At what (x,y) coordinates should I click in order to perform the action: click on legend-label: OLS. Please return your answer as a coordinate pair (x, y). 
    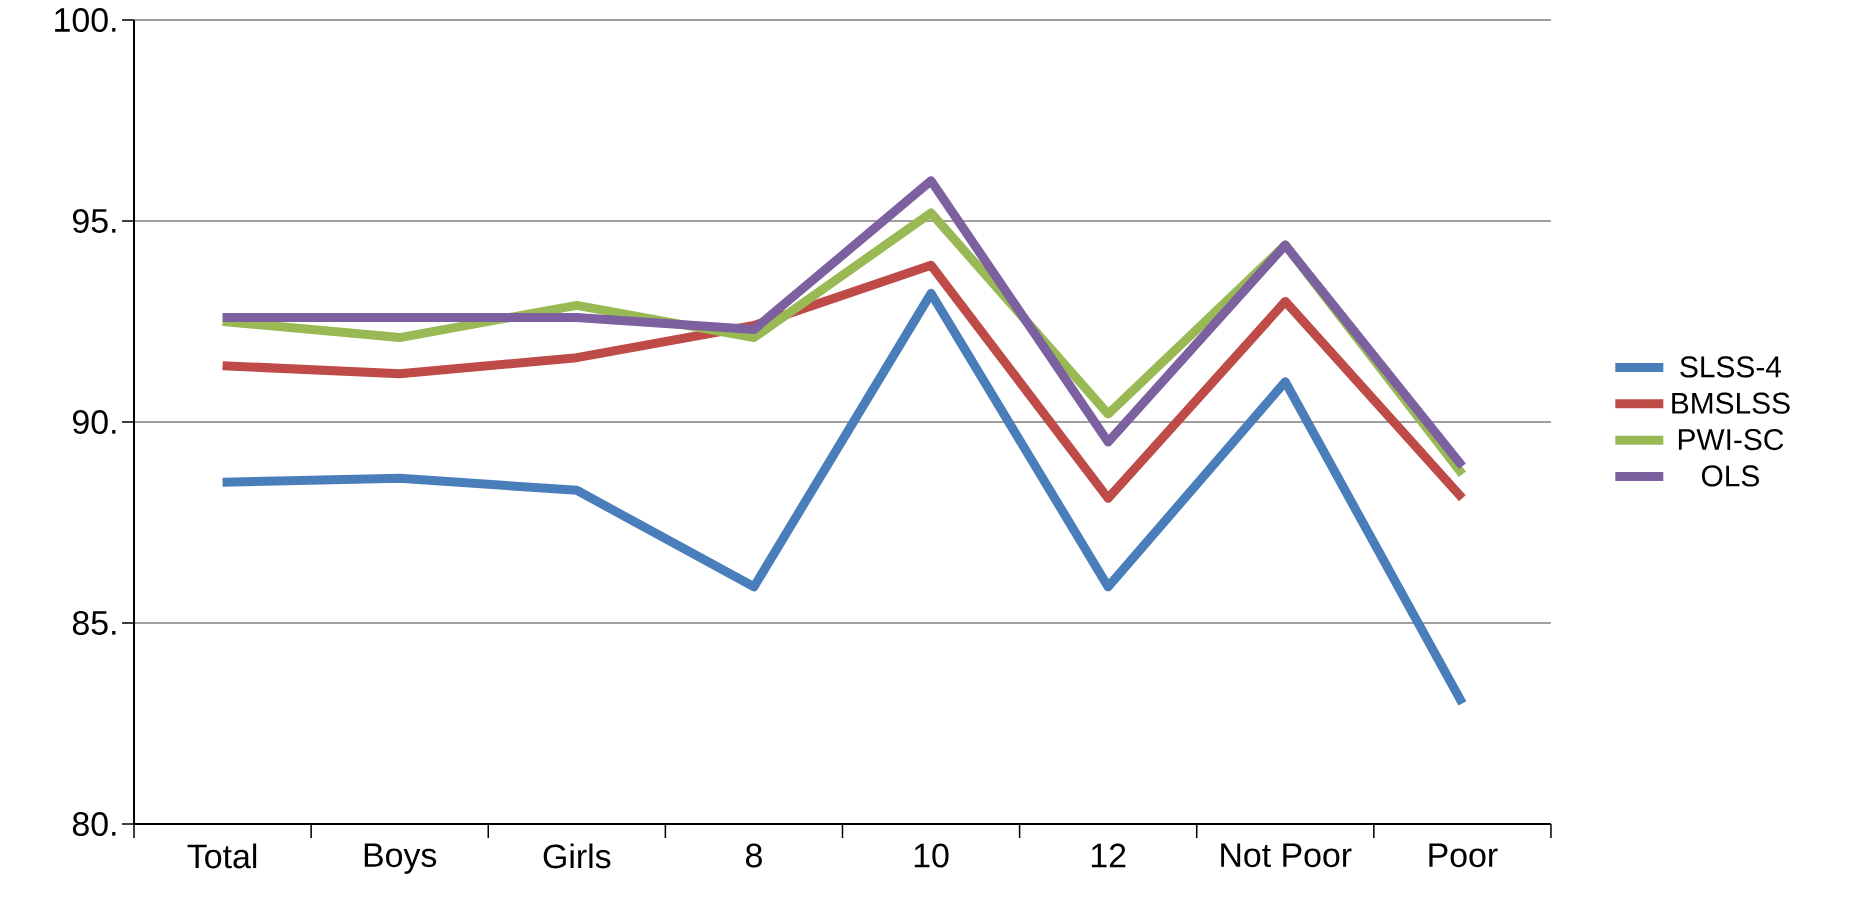
    Looking at the image, I should click on (1730, 476).